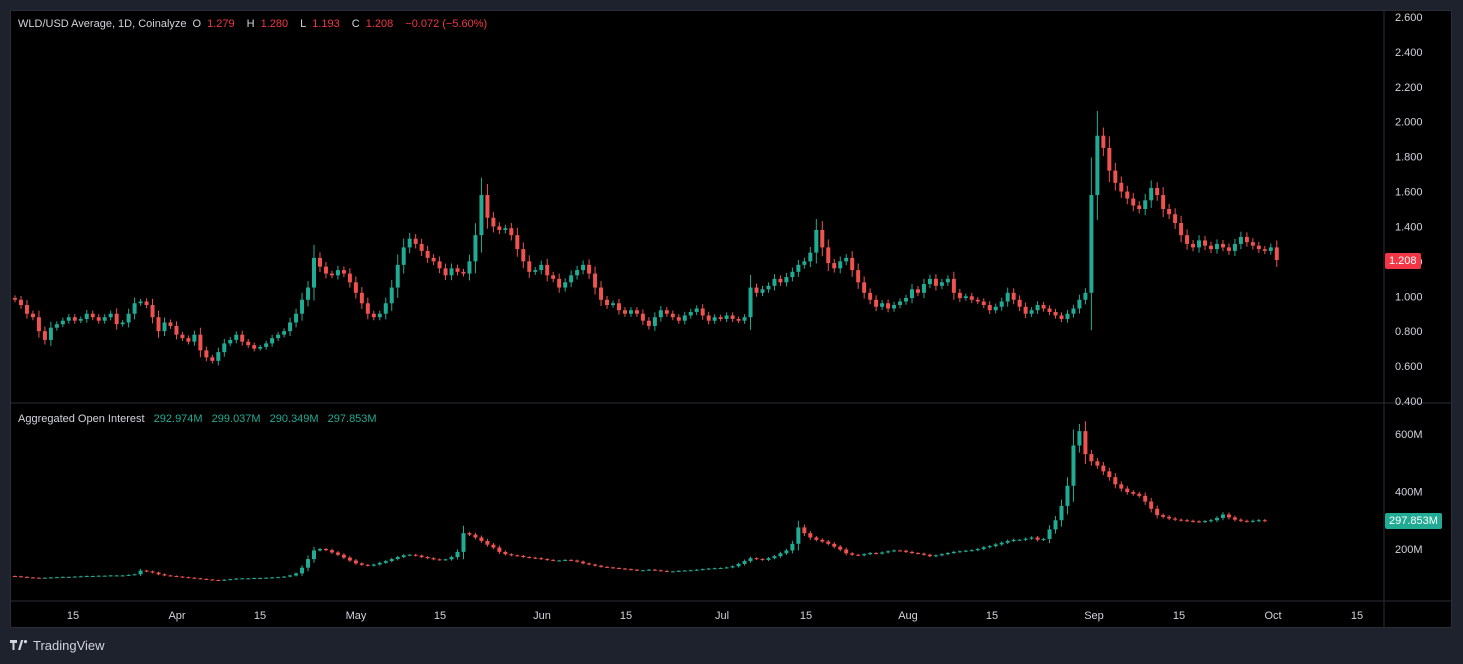  I want to click on last-oi-badge: 297.853M, so click(1413, 521).